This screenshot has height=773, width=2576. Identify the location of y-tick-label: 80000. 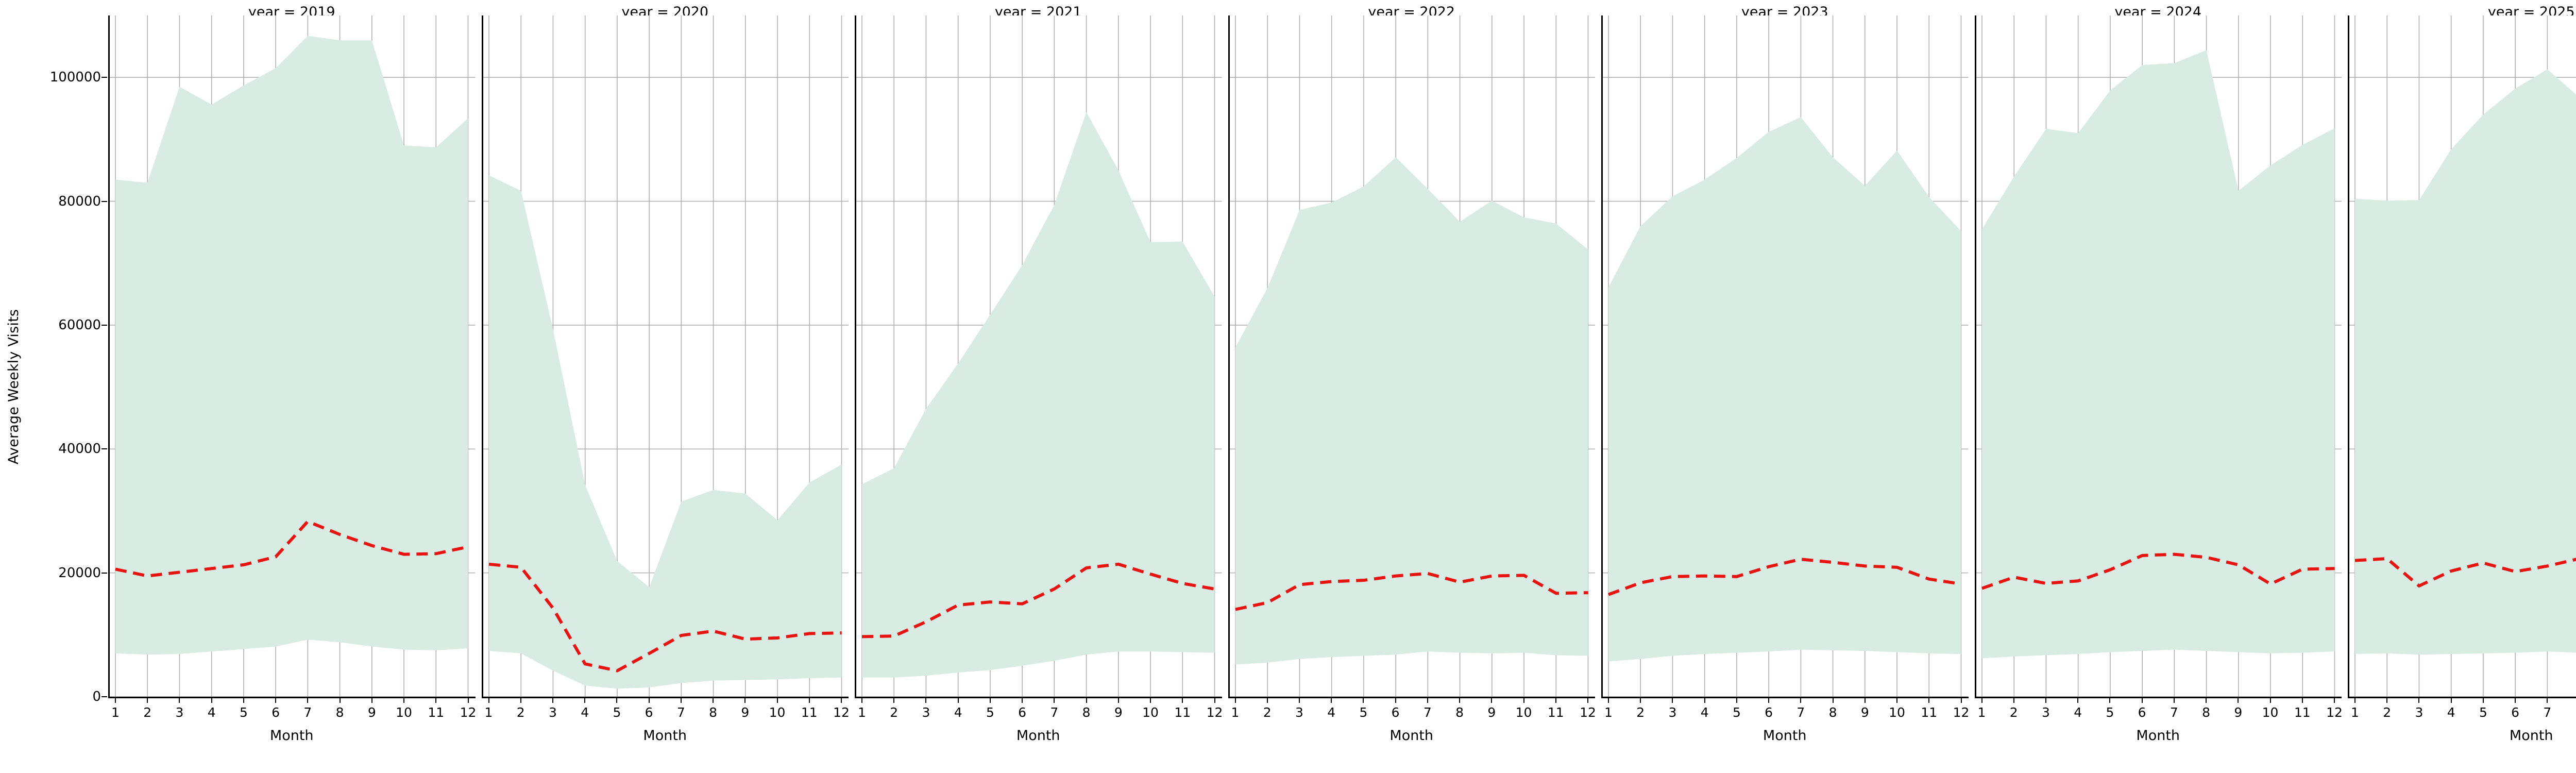
(79, 201).